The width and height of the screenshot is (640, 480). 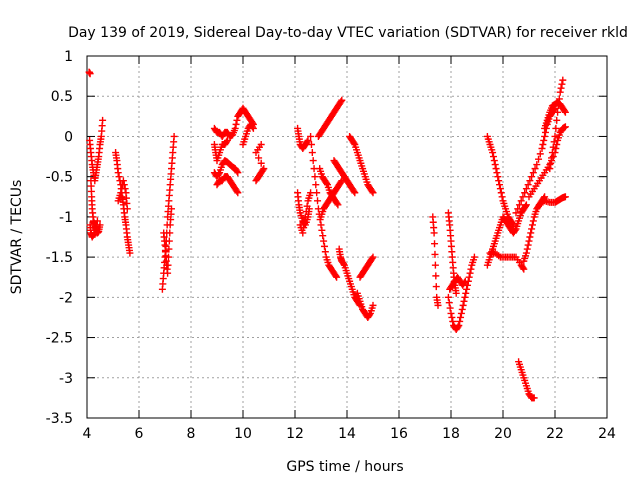 What do you see at coordinates (66, 218) in the screenshot?
I see `y-tick-label: -1` at bounding box center [66, 218].